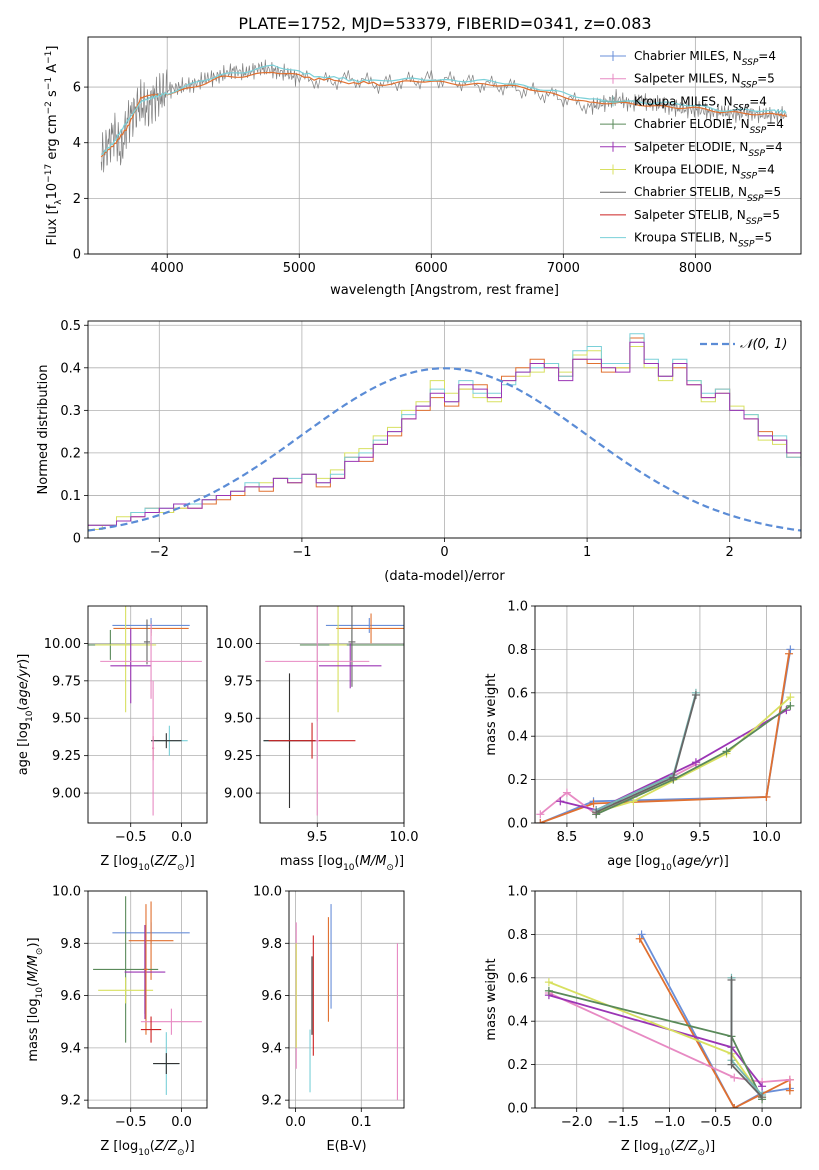 This screenshot has height=1170, width=819. I want to click on axis-label-part: Chabrier STELIB, N, so click(690, 192).